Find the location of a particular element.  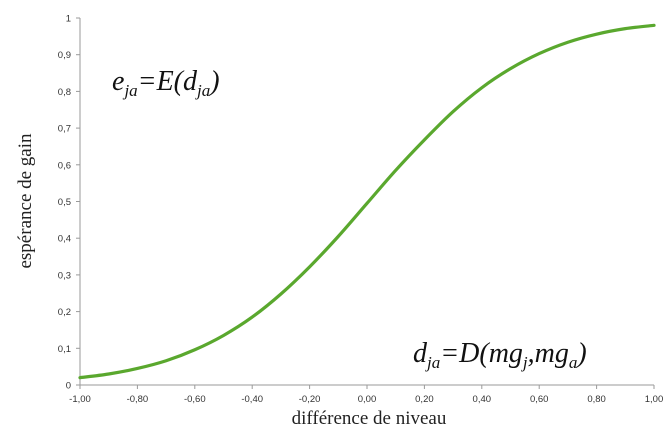

formula-level-difference: dja=D(mgj,mga) is located at coordinates (500, 355).